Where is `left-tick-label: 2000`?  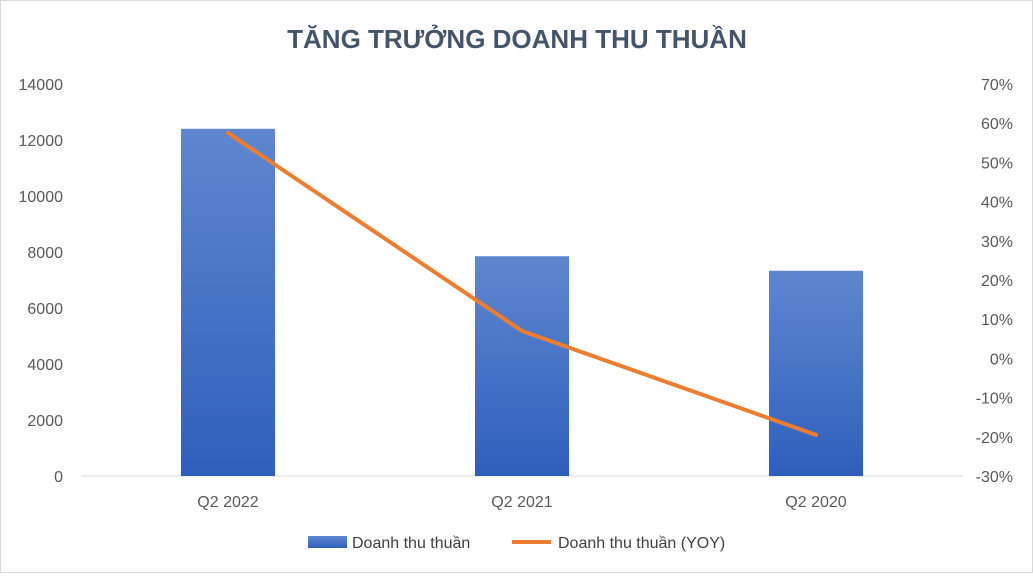
left-tick-label: 2000 is located at coordinates (45, 421).